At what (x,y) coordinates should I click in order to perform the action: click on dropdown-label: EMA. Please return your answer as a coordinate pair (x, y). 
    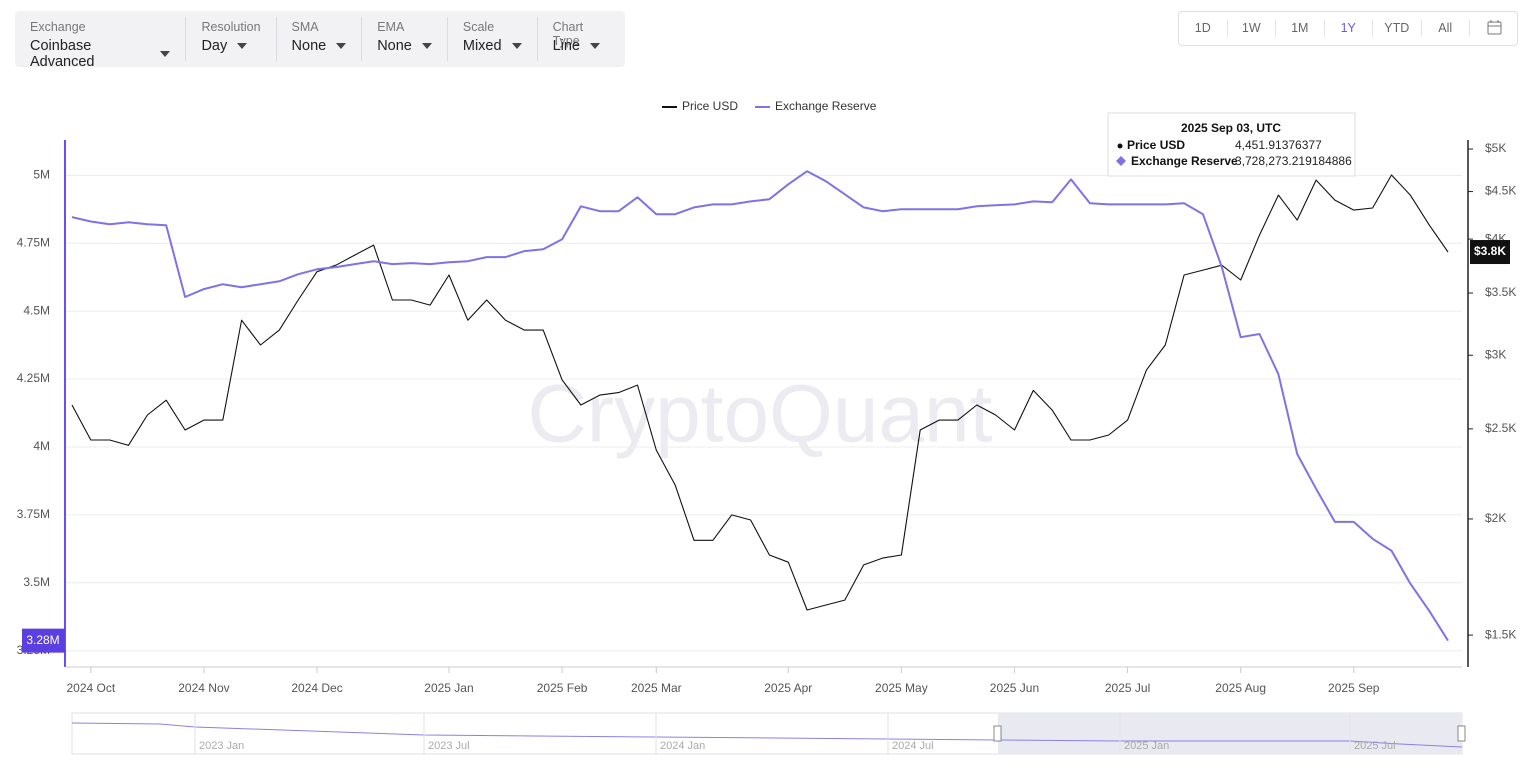
    Looking at the image, I should click on (391, 27).